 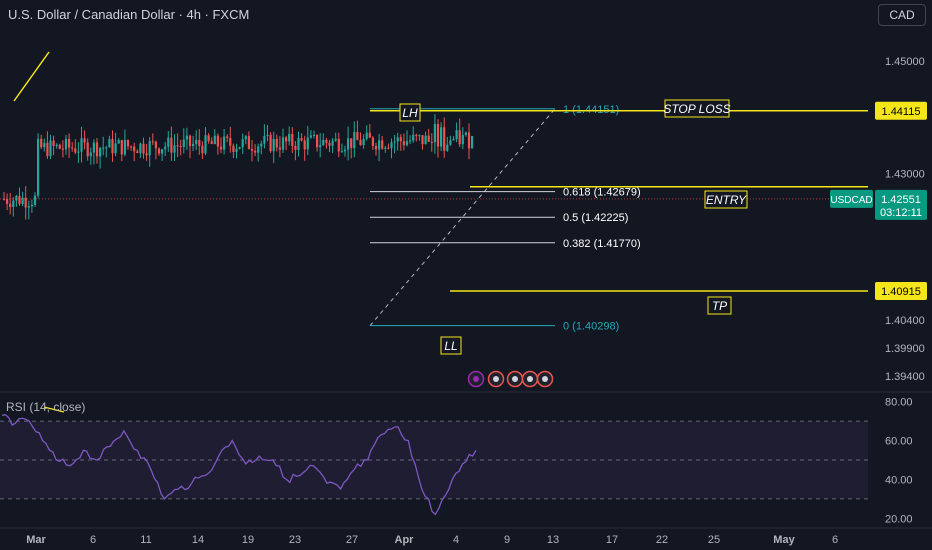 I want to click on candles, so click(x=238, y=167).